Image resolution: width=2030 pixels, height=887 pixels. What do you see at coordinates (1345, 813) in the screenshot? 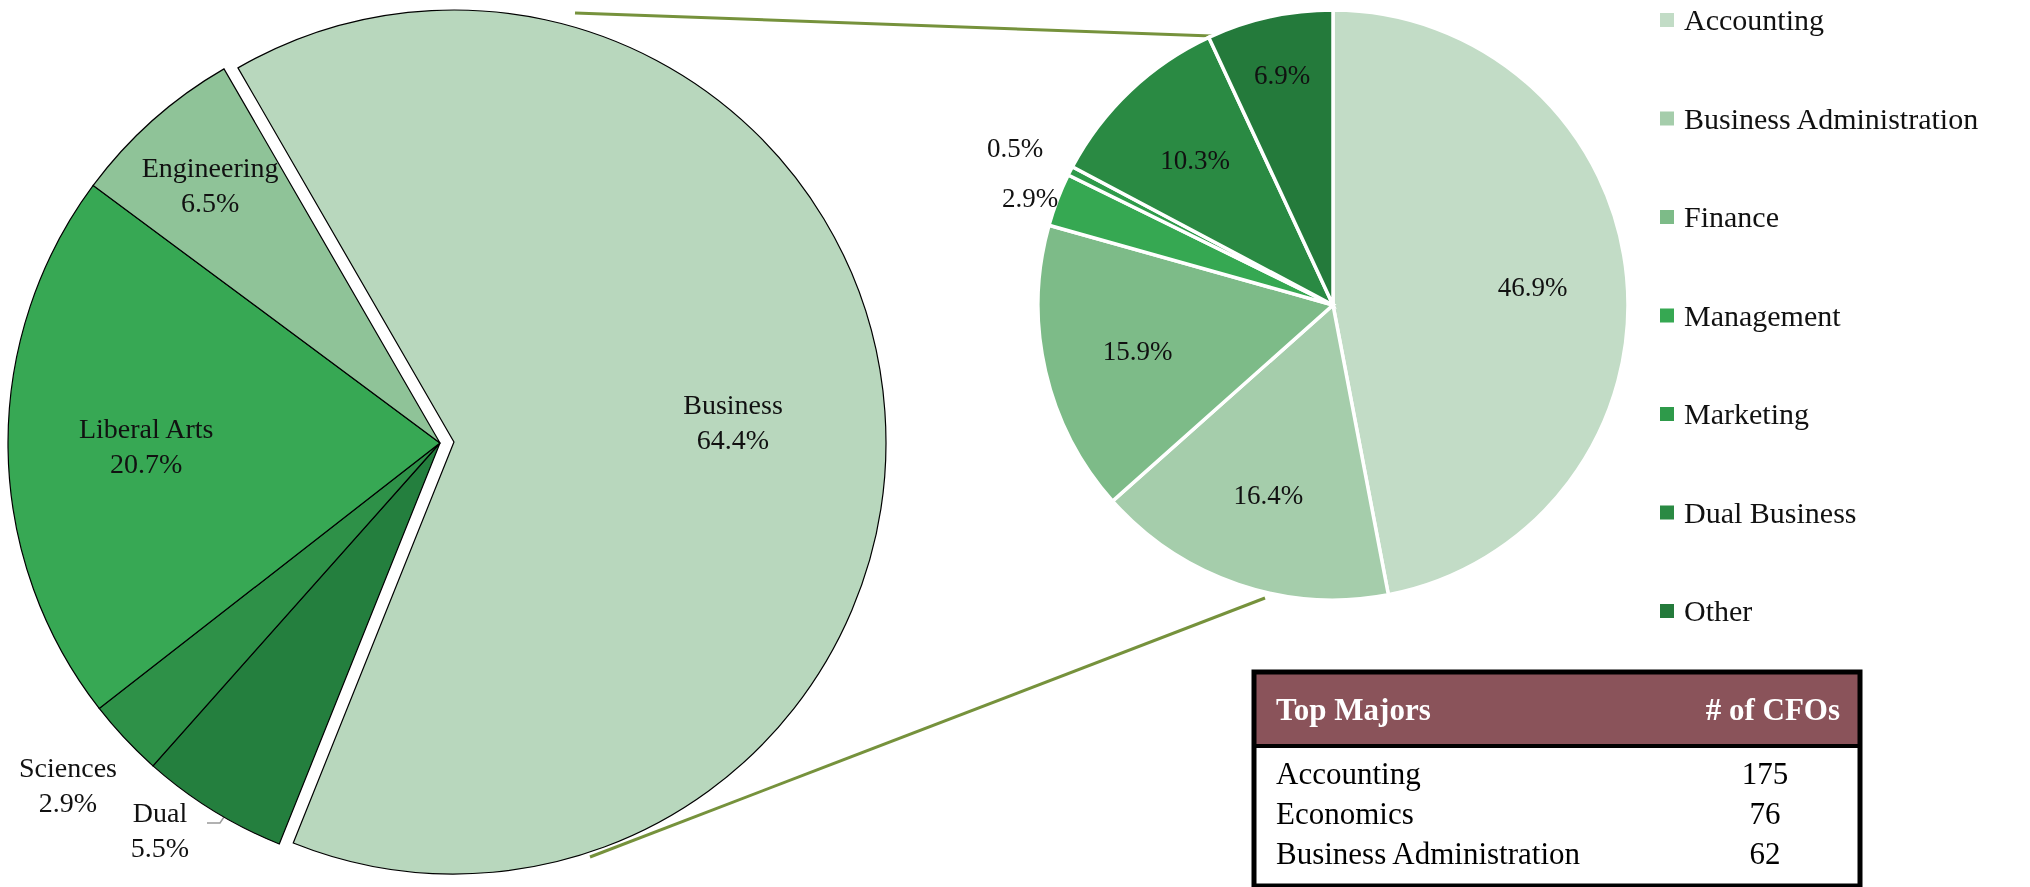
I see `category-label: Economics` at bounding box center [1345, 813].